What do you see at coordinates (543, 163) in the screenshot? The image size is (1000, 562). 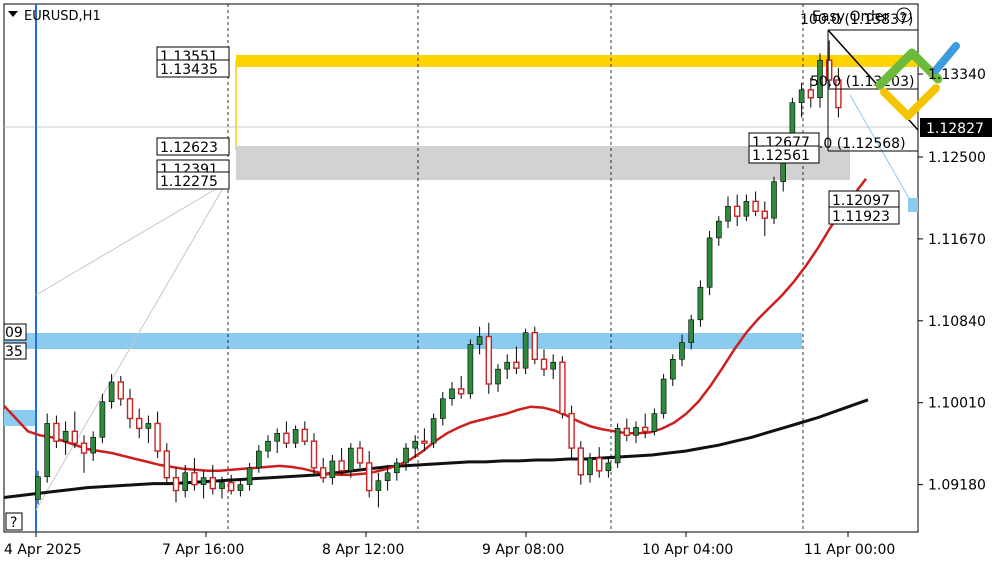 I see `gray-zone` at bounding box center [543, 163].